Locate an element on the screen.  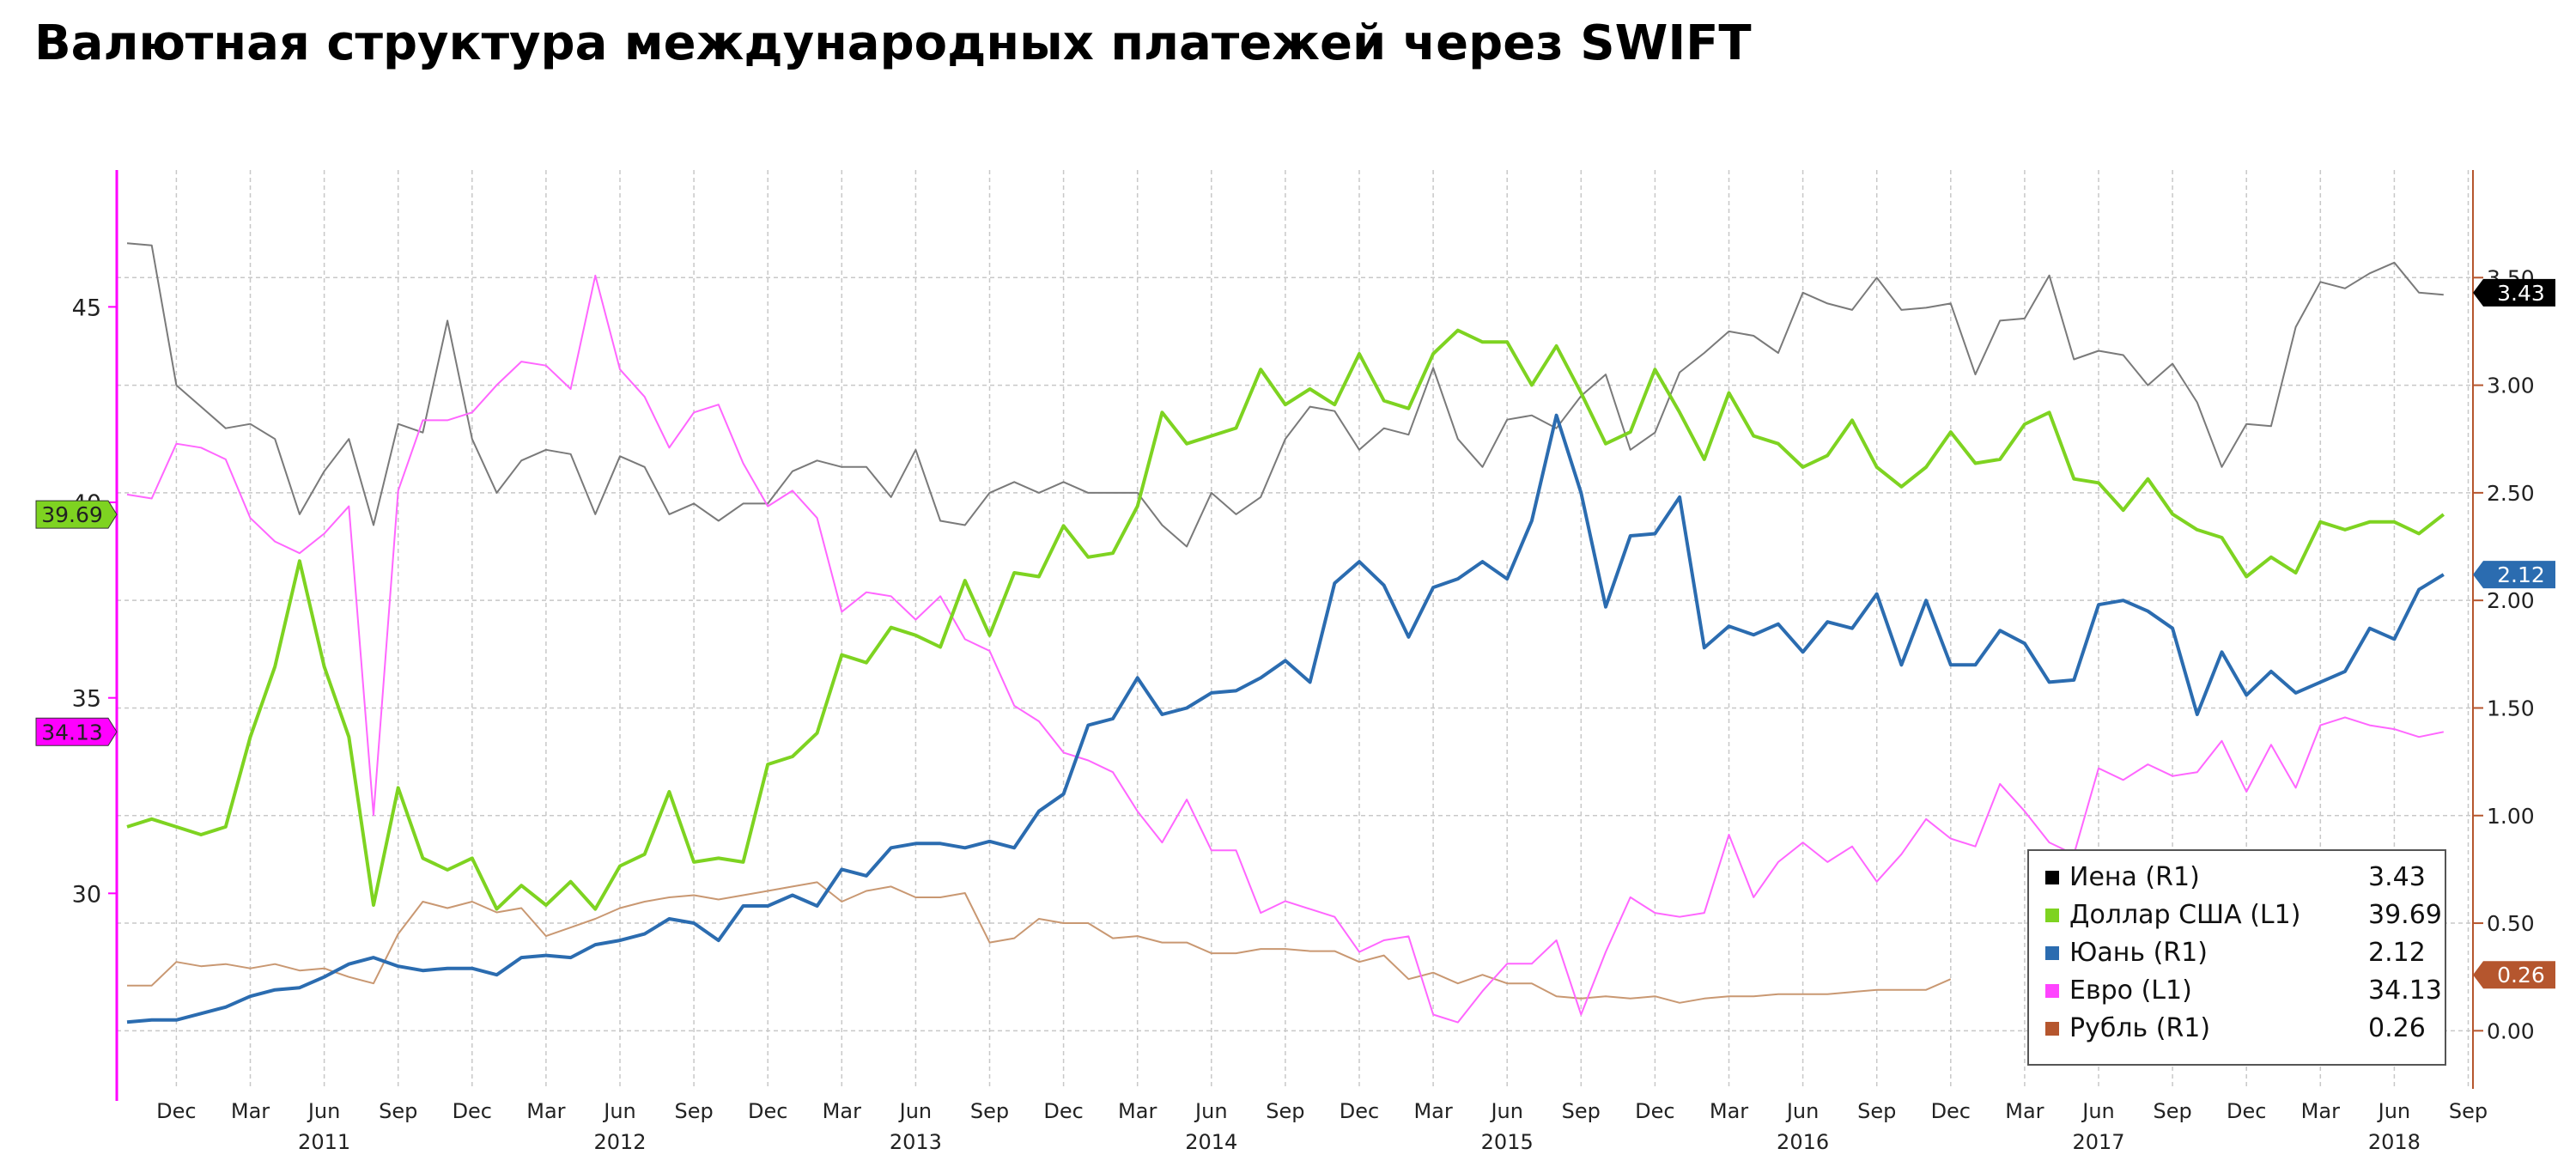
series-line is located at coordinates (1039, 942).